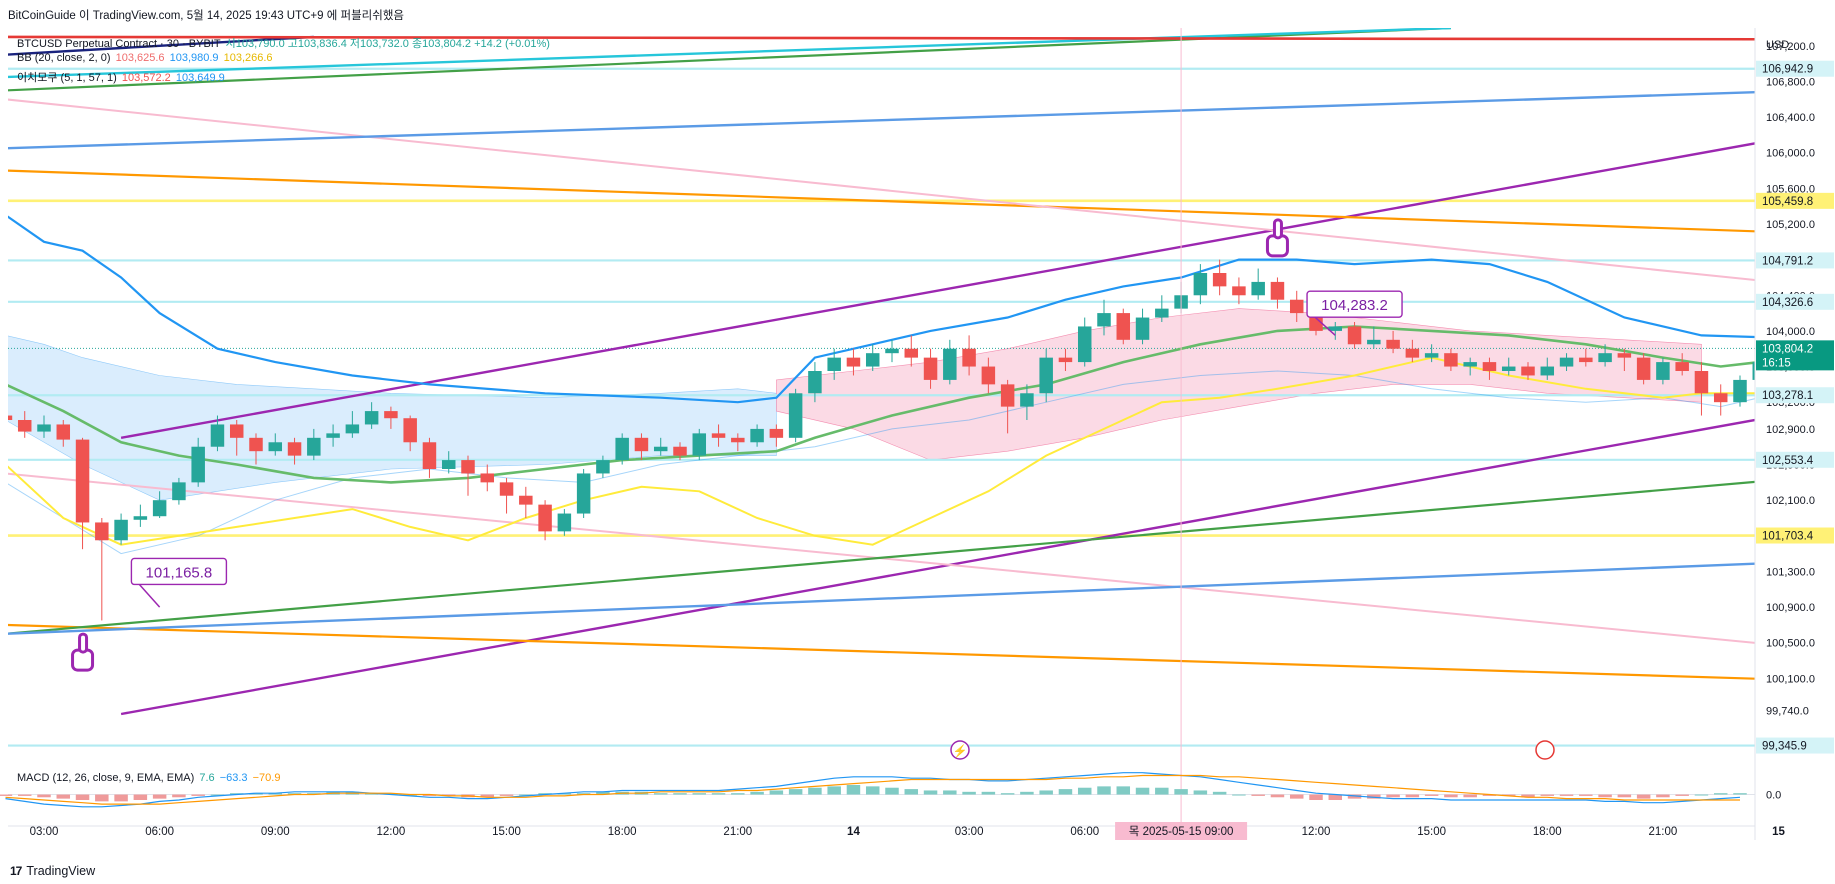  I want to click on price-axis-label: 105,459.8, so click(1795, 200).